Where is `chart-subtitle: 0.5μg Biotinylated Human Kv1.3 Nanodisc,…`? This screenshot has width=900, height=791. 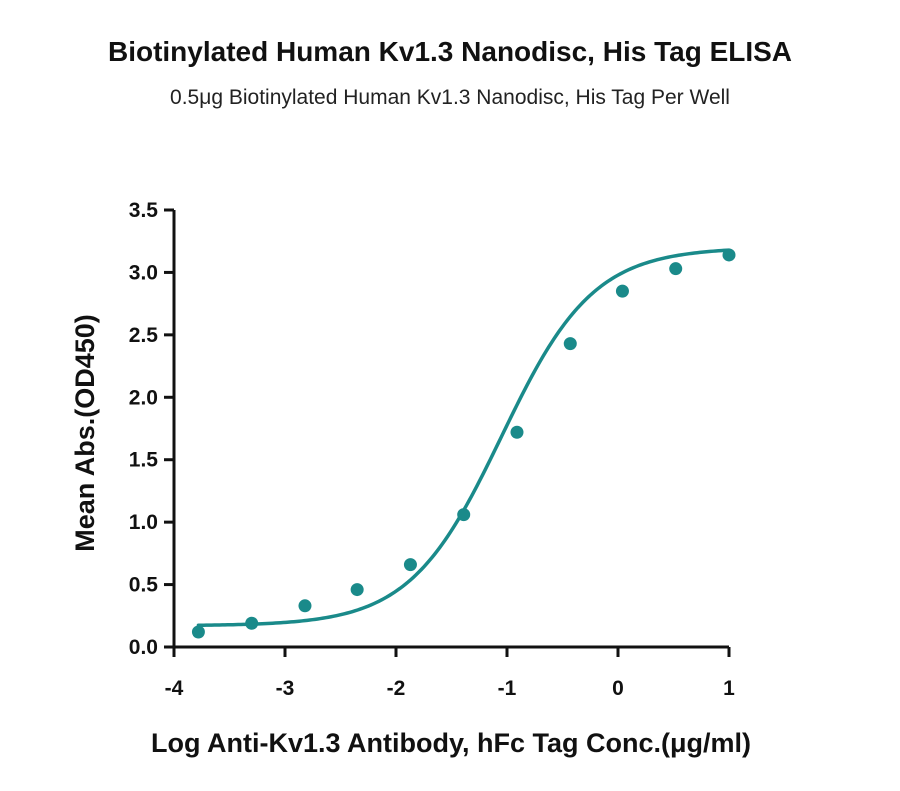 chart-subtitle: 0.5μg Biotinylated Human Kv1.3 Nanodisc,… is located at coordinates (450, 97).